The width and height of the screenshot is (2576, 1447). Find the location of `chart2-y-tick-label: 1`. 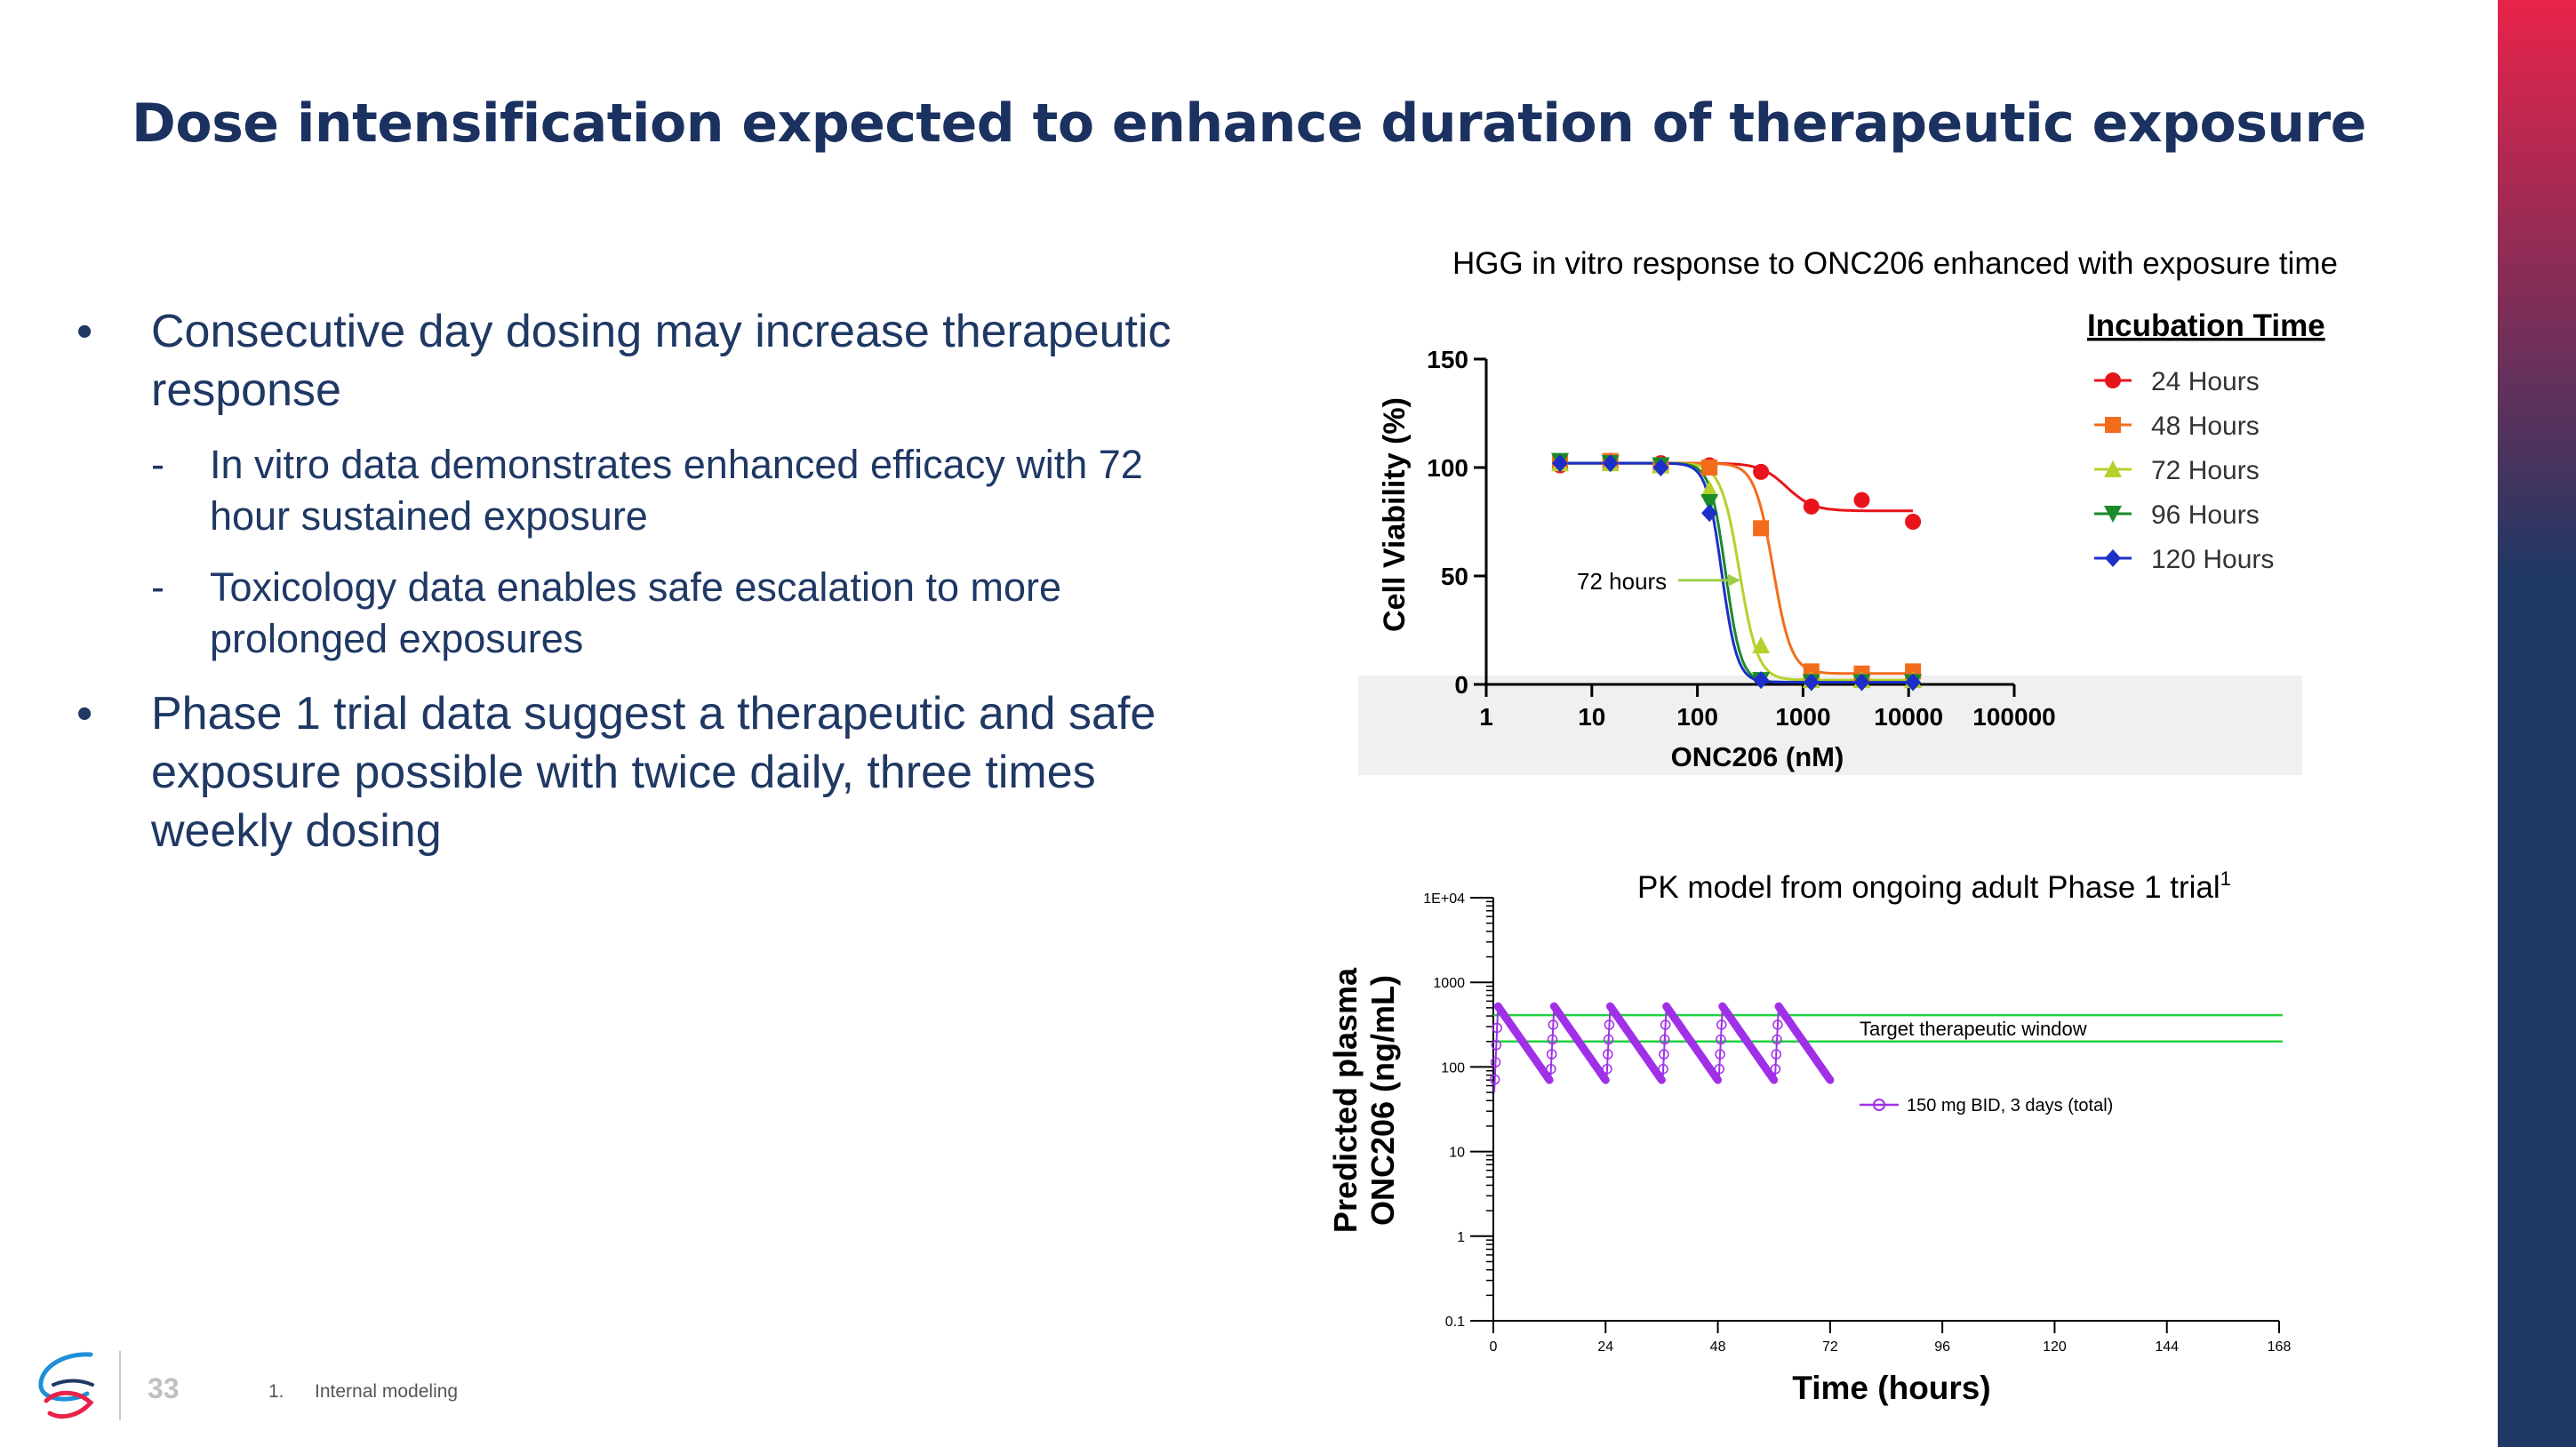

chart2-y-tick-label: 1 is located at coordinates (1461, 1237).